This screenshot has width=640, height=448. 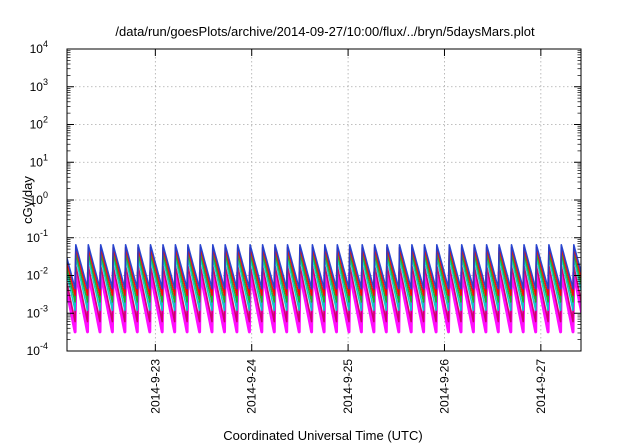 What do you see at coordinates (27, 200) in the screenshot?
I see `y-axis-label: cGy/day` at bounding box center [27, 200].